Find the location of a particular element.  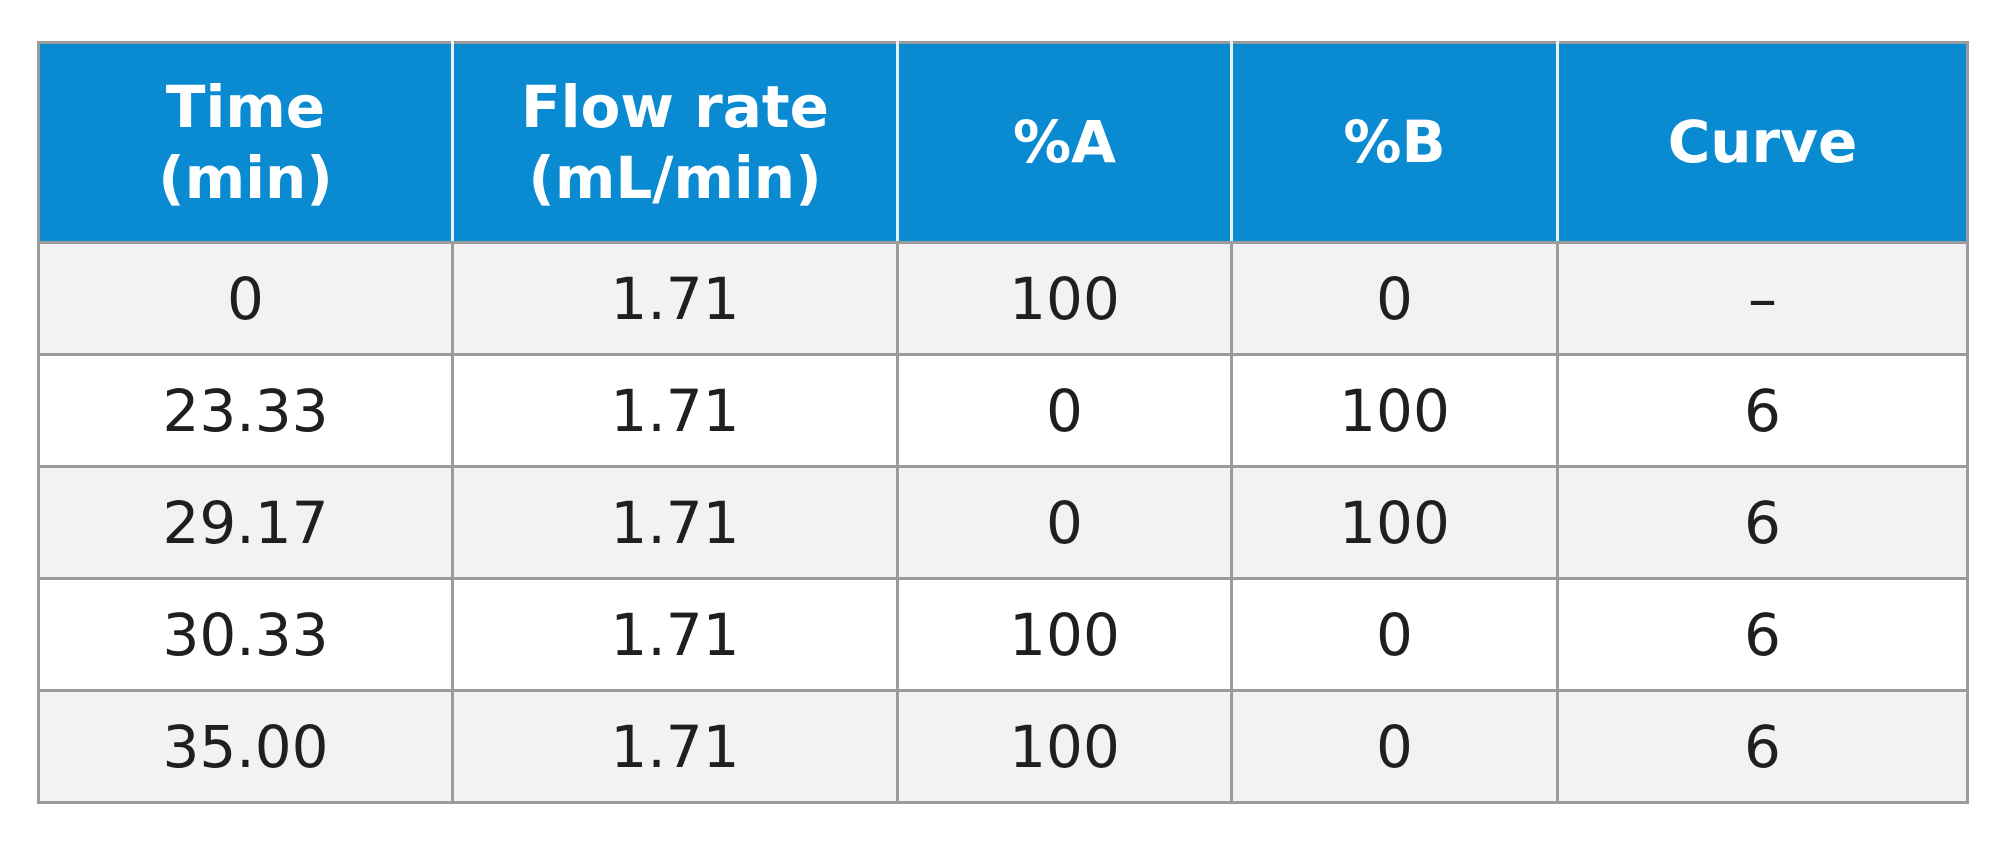

header-percent-a: %A is located at coordinates (1064, 142).